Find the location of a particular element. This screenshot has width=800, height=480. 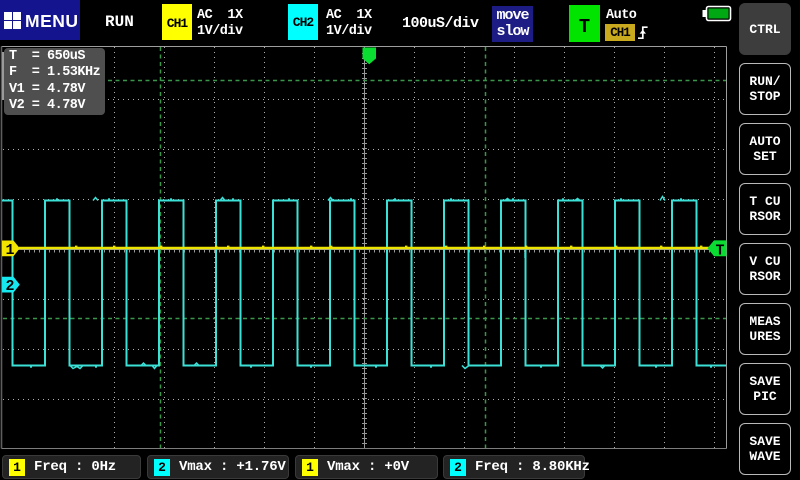

svg-text: 2 is located at coordinates (10, 286).